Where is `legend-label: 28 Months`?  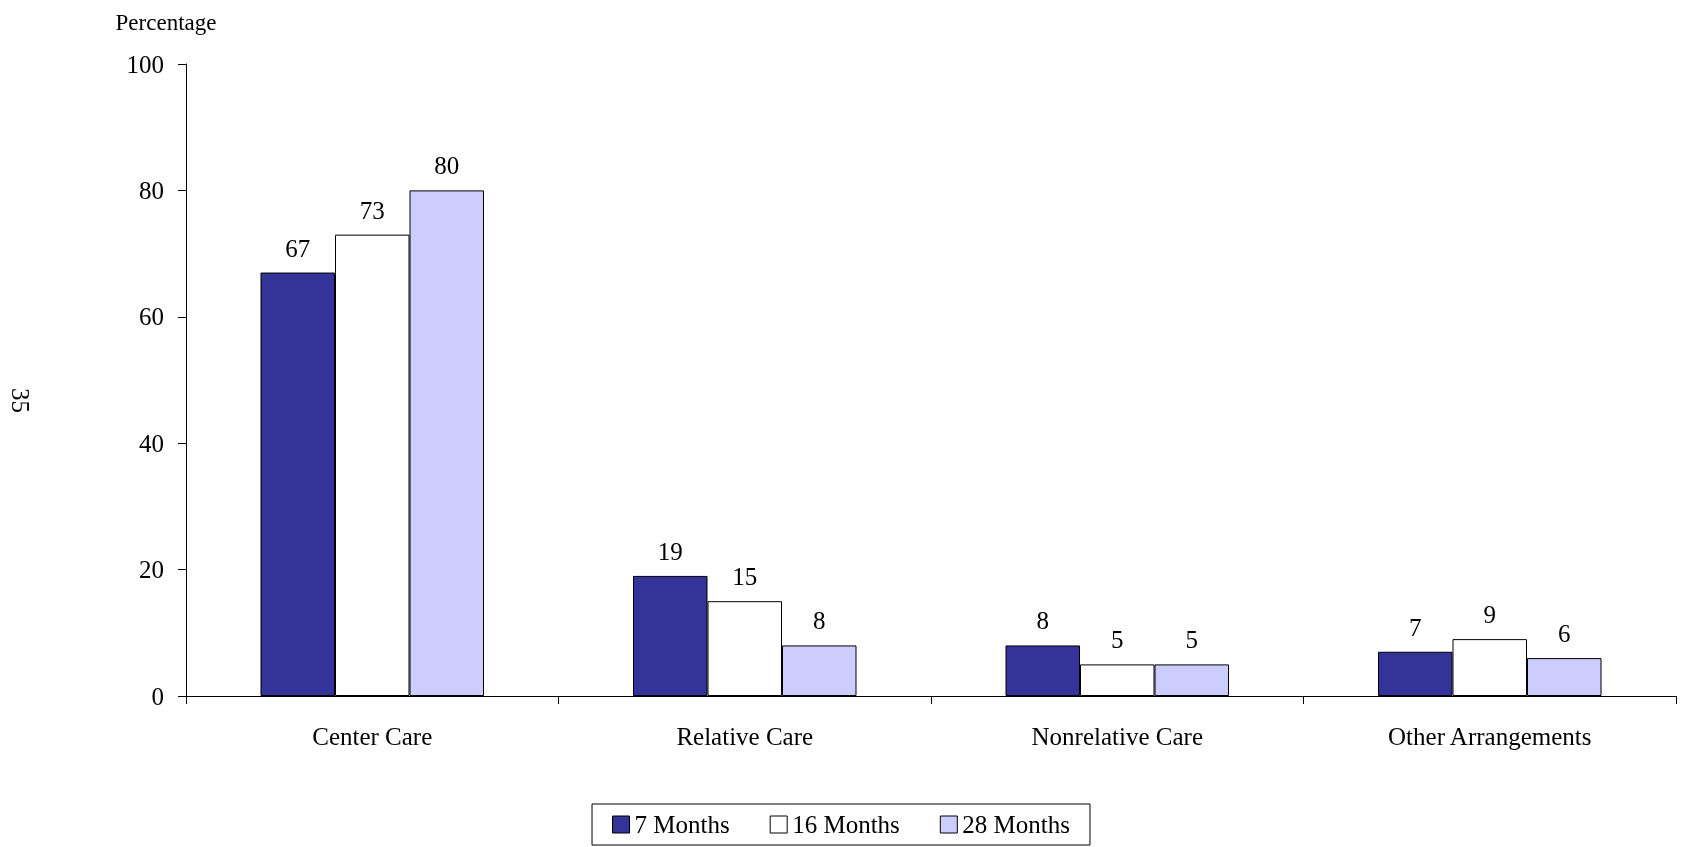
legend-label: 28 Months is located at coordinates (1016, 824).